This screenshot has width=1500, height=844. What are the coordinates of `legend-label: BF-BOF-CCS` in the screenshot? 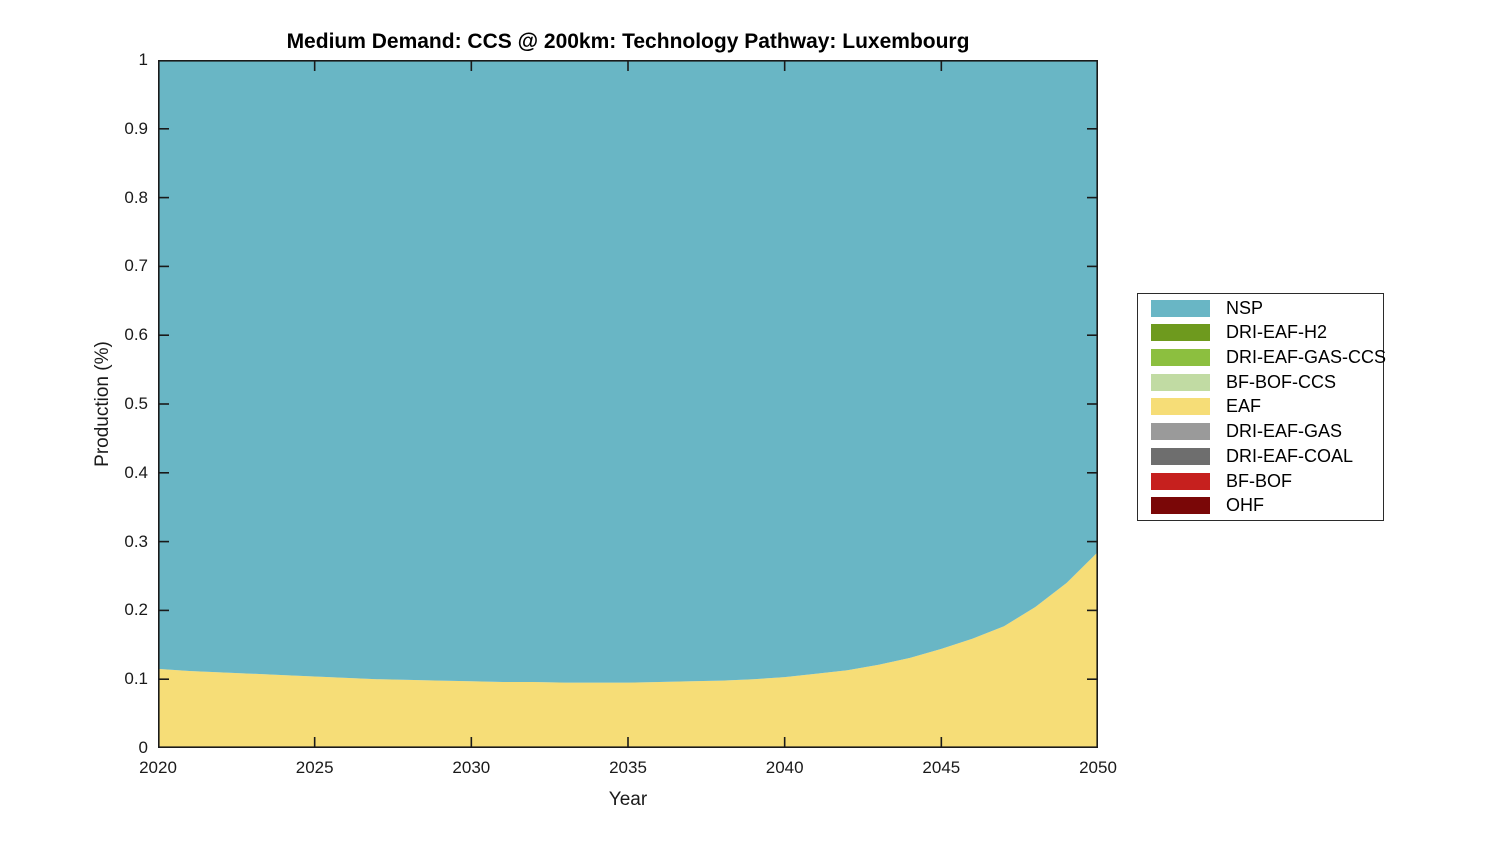 It's located at (1281, 381).